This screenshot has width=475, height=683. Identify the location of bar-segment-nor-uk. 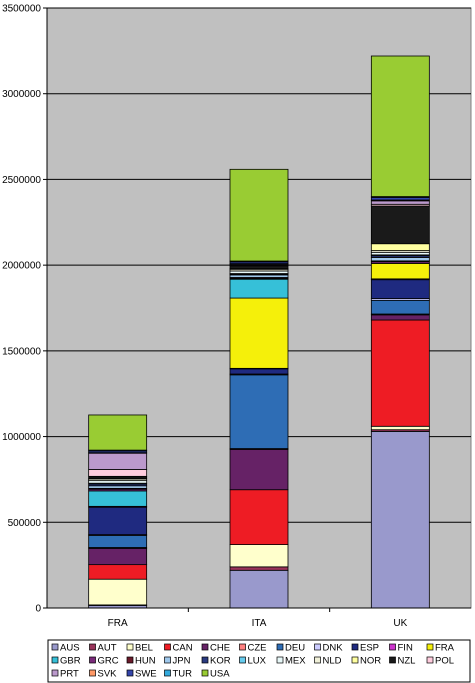
(400, 247).